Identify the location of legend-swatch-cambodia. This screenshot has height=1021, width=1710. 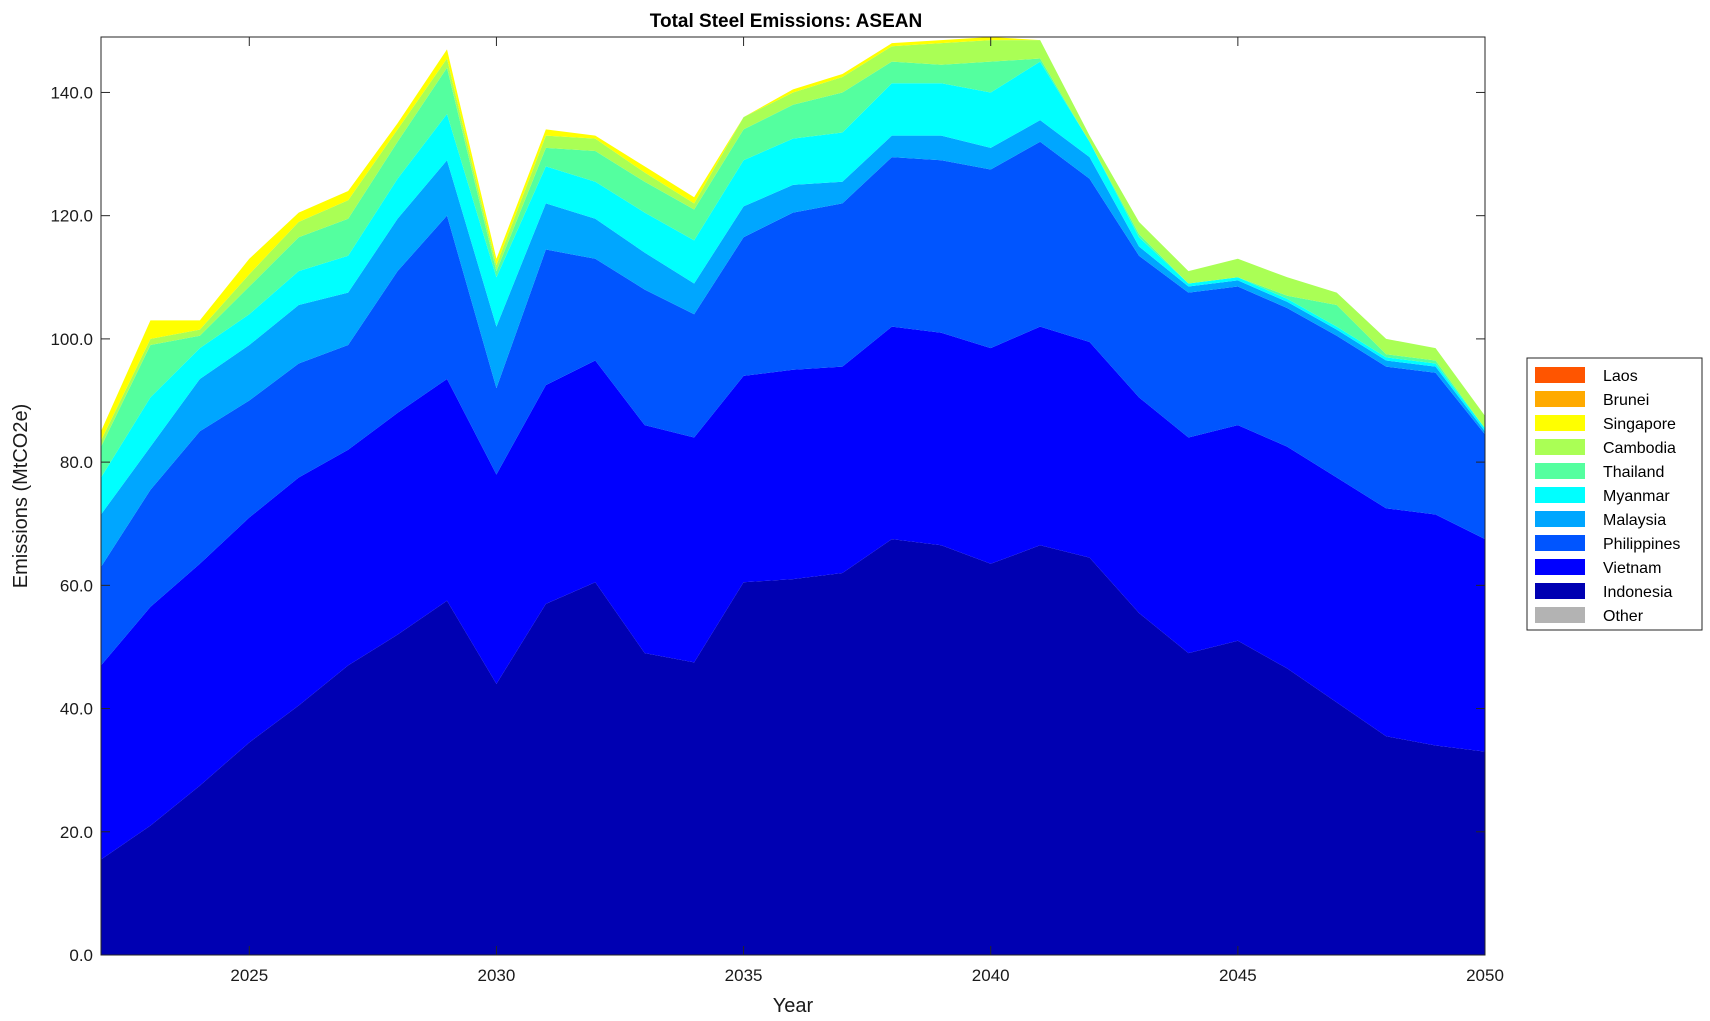
(1560, 447).